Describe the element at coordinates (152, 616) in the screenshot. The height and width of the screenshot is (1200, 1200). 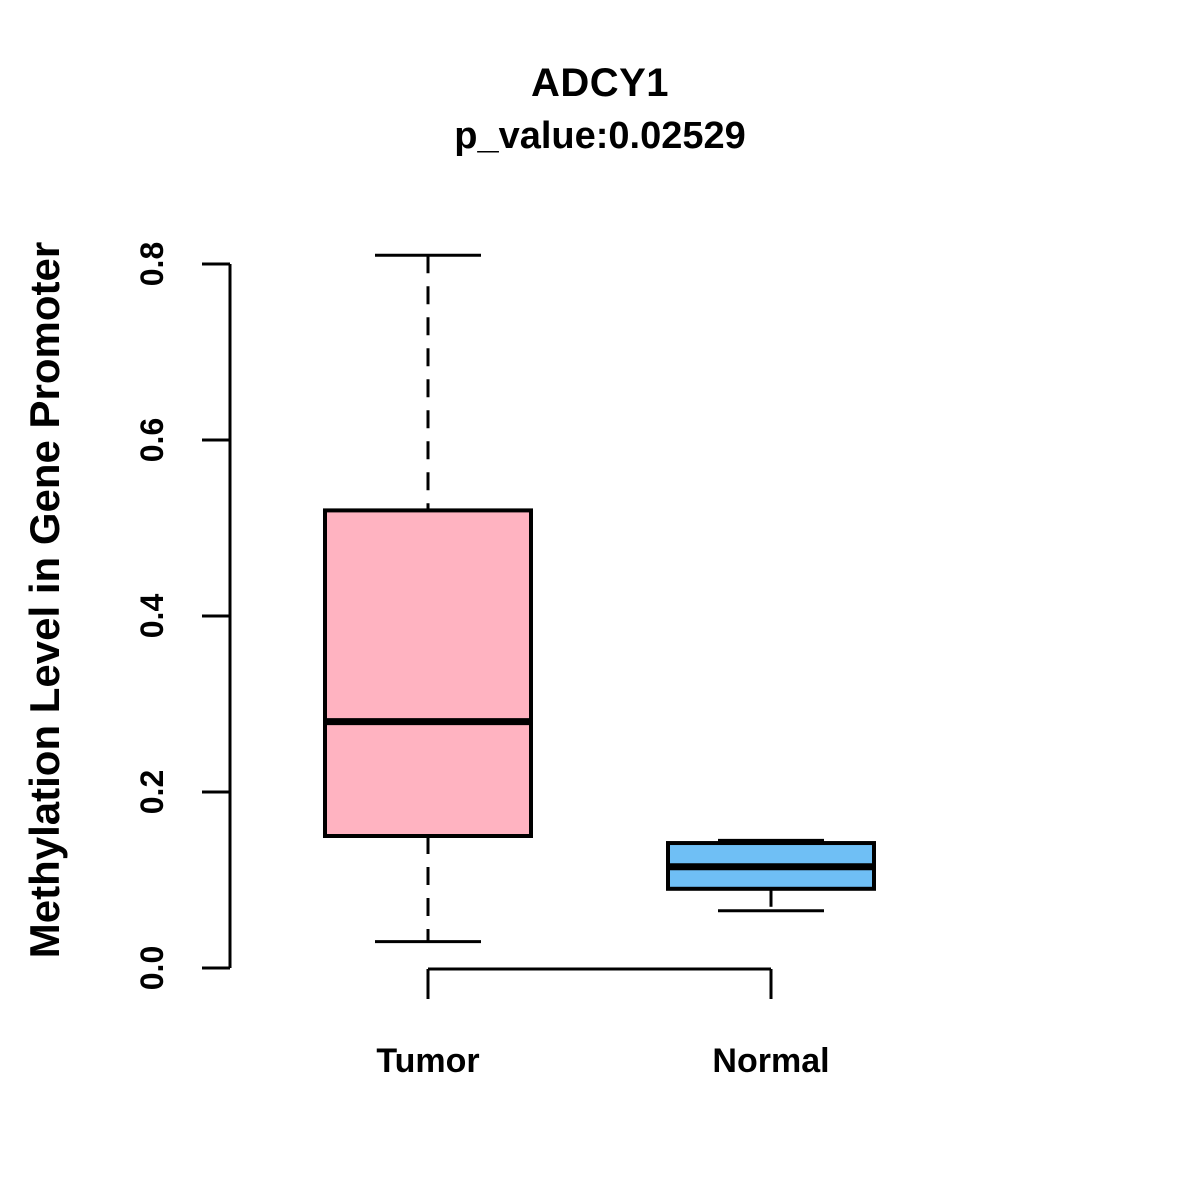
I see `y-axis-tick-label: 0.4` at that location.